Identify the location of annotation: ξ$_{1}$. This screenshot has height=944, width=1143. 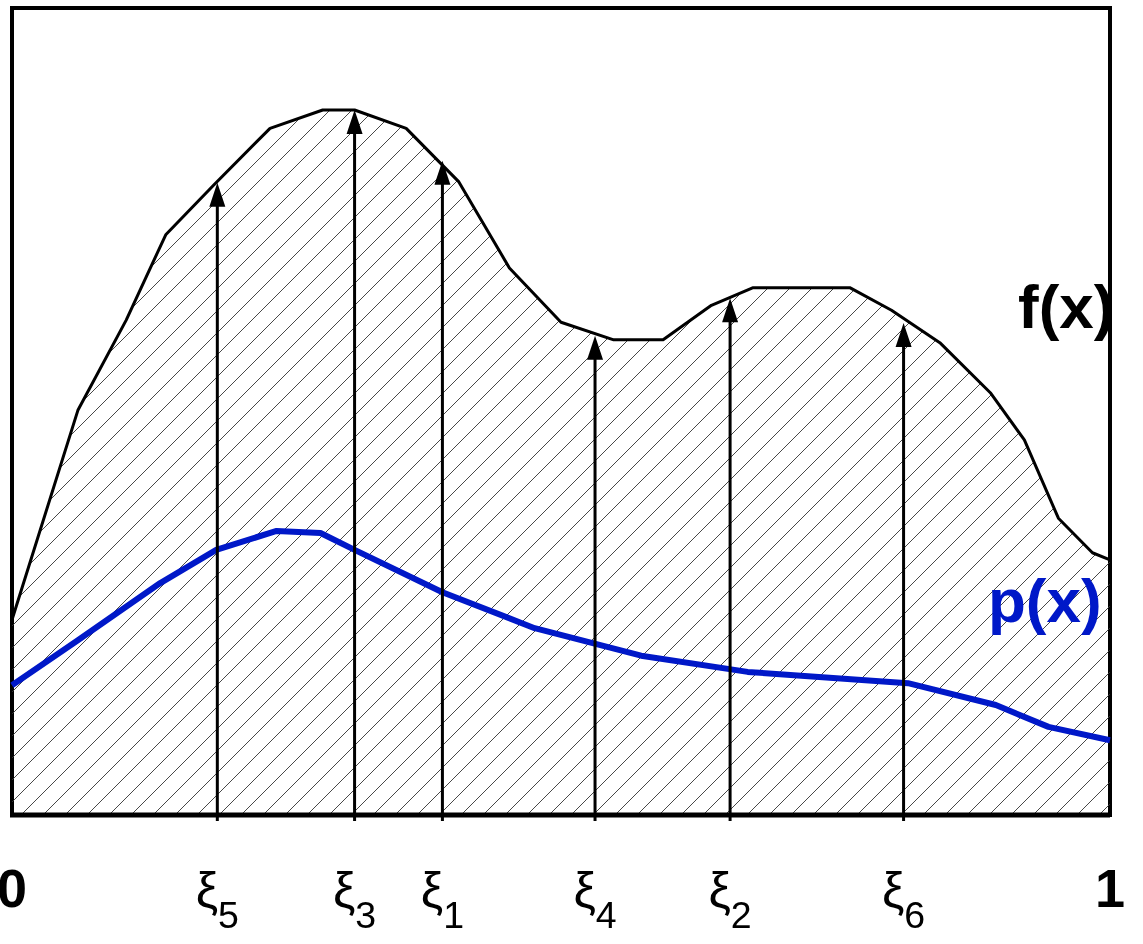
(442, 899).